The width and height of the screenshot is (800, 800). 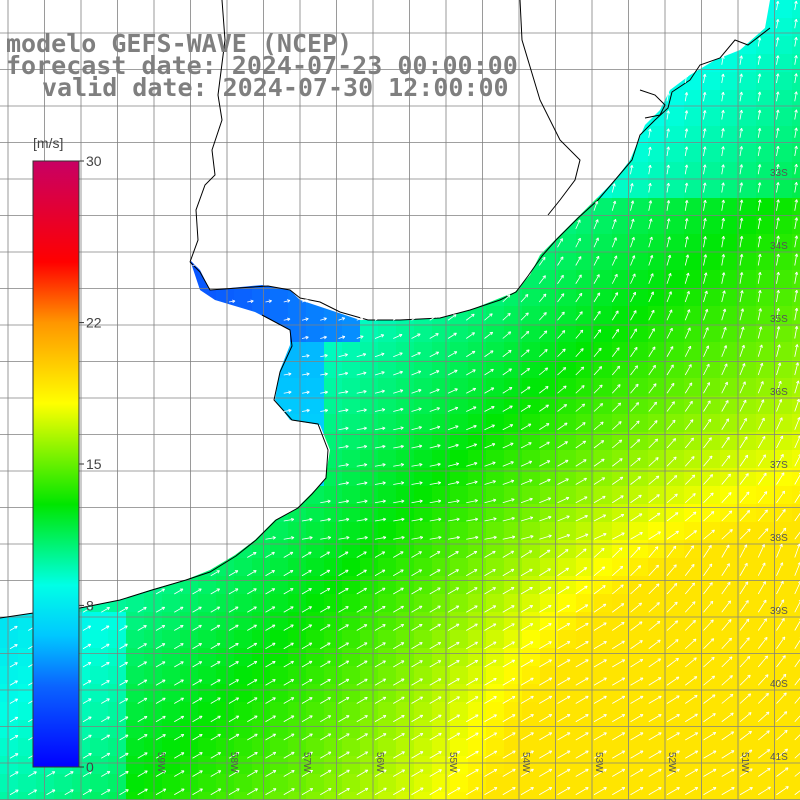 What do you see at coordinates (779, 465) in the screenshot?
I see `lat-label: 37S` at bounding box center [779, 465].